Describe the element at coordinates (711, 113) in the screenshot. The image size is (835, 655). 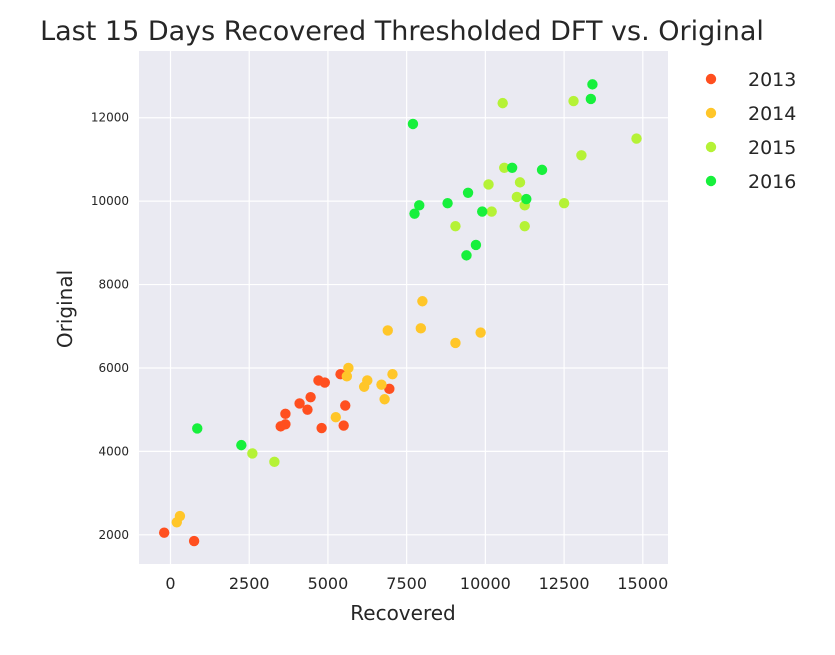
I see `legend-marker-2014` at that location.